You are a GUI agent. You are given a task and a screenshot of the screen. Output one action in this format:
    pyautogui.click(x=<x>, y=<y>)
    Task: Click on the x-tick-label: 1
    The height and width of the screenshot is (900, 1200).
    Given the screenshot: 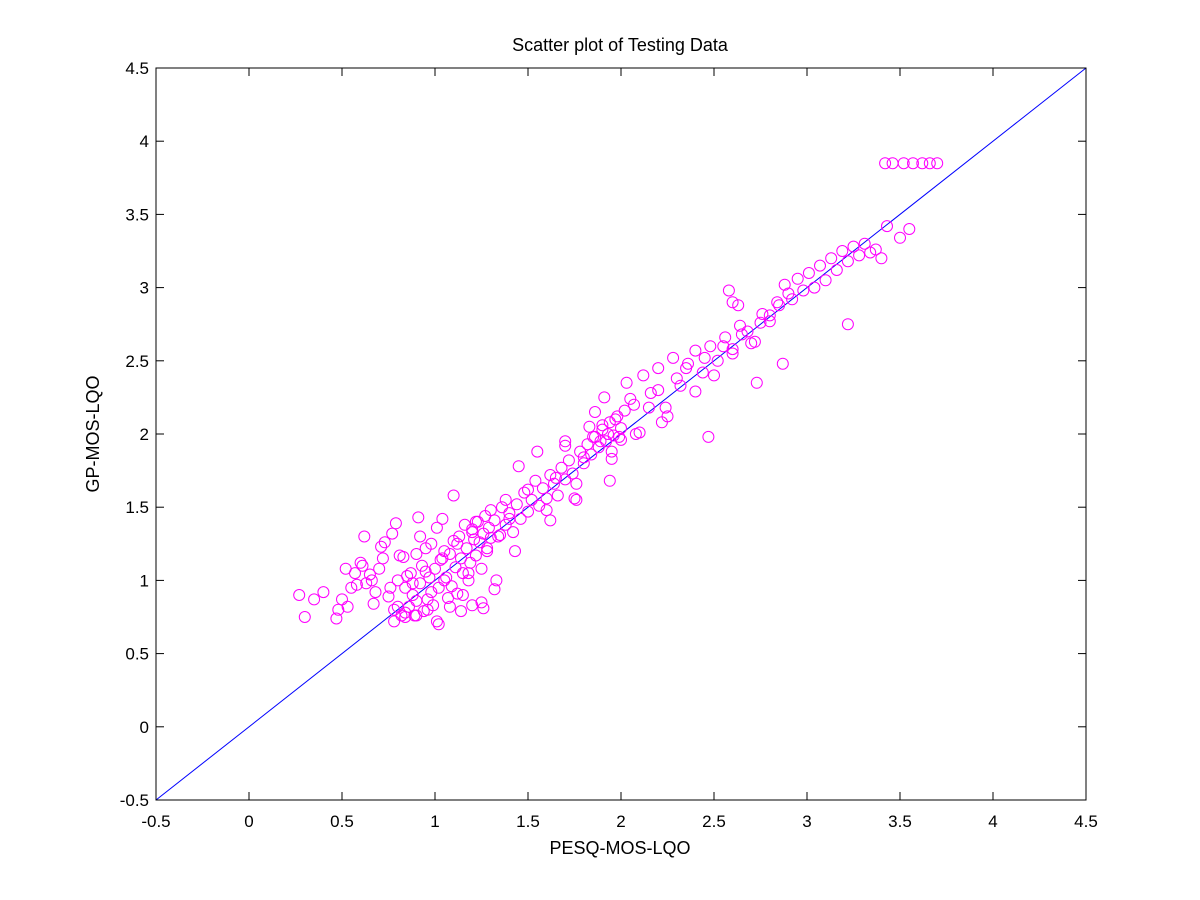 What is the action you would take?
    pyautogui.click(x=434, y=821)
    